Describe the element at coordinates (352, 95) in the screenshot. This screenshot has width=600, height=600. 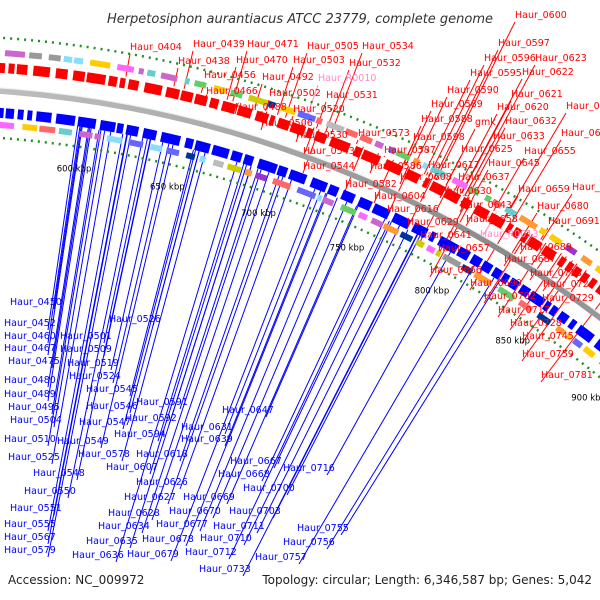
I see `forward-gene-label: Haur_0531` at that location.